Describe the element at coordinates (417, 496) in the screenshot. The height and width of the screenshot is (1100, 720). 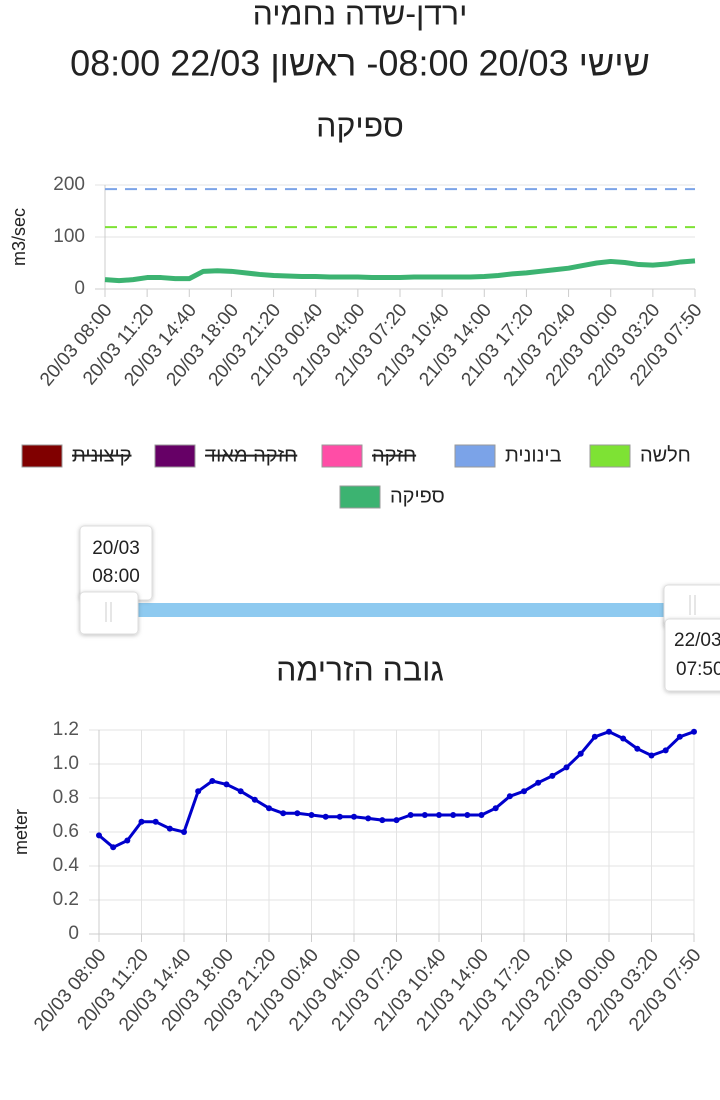
I see `legend-label: ספיקה` at that location.